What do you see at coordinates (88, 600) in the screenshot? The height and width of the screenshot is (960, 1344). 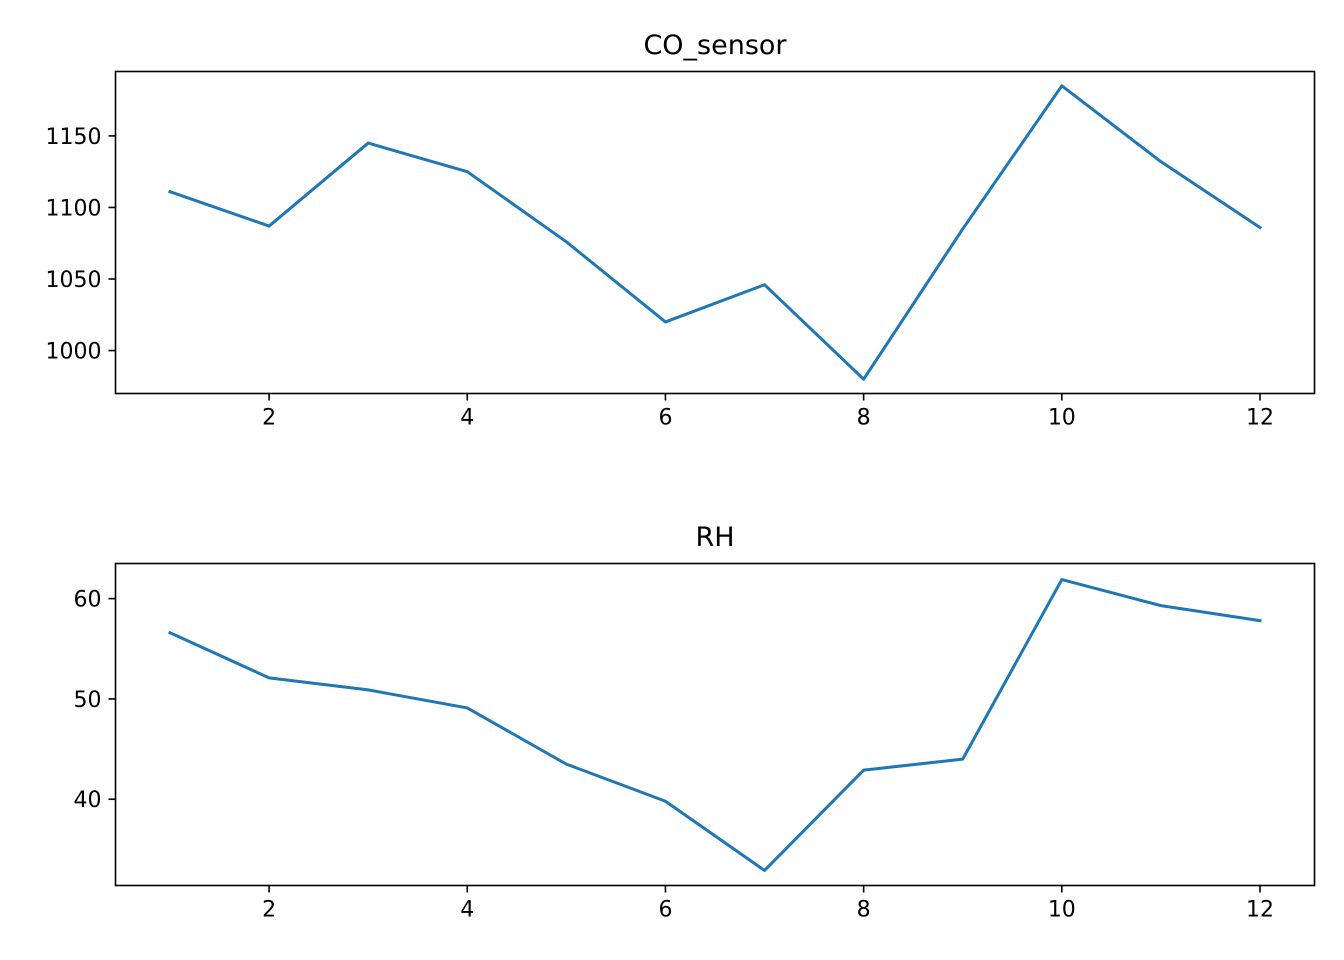 I see `y-tick-label: 60` at bounding box center [88, 600].